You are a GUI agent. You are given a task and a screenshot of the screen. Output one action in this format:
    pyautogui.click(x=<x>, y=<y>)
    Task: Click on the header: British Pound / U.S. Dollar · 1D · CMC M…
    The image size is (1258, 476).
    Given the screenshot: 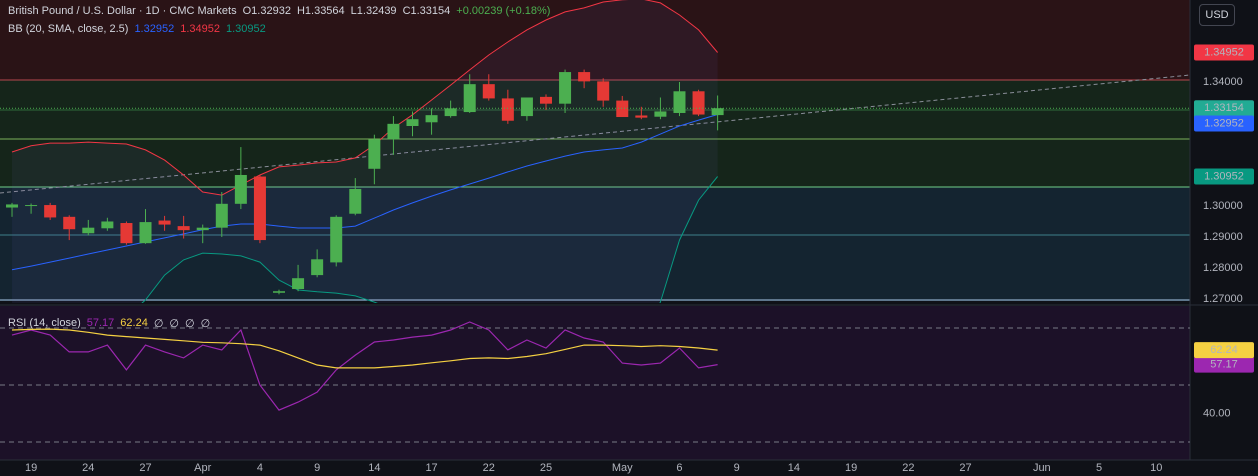 What is the action you would take?
    pyautogui.click(x=279, y=11)
    